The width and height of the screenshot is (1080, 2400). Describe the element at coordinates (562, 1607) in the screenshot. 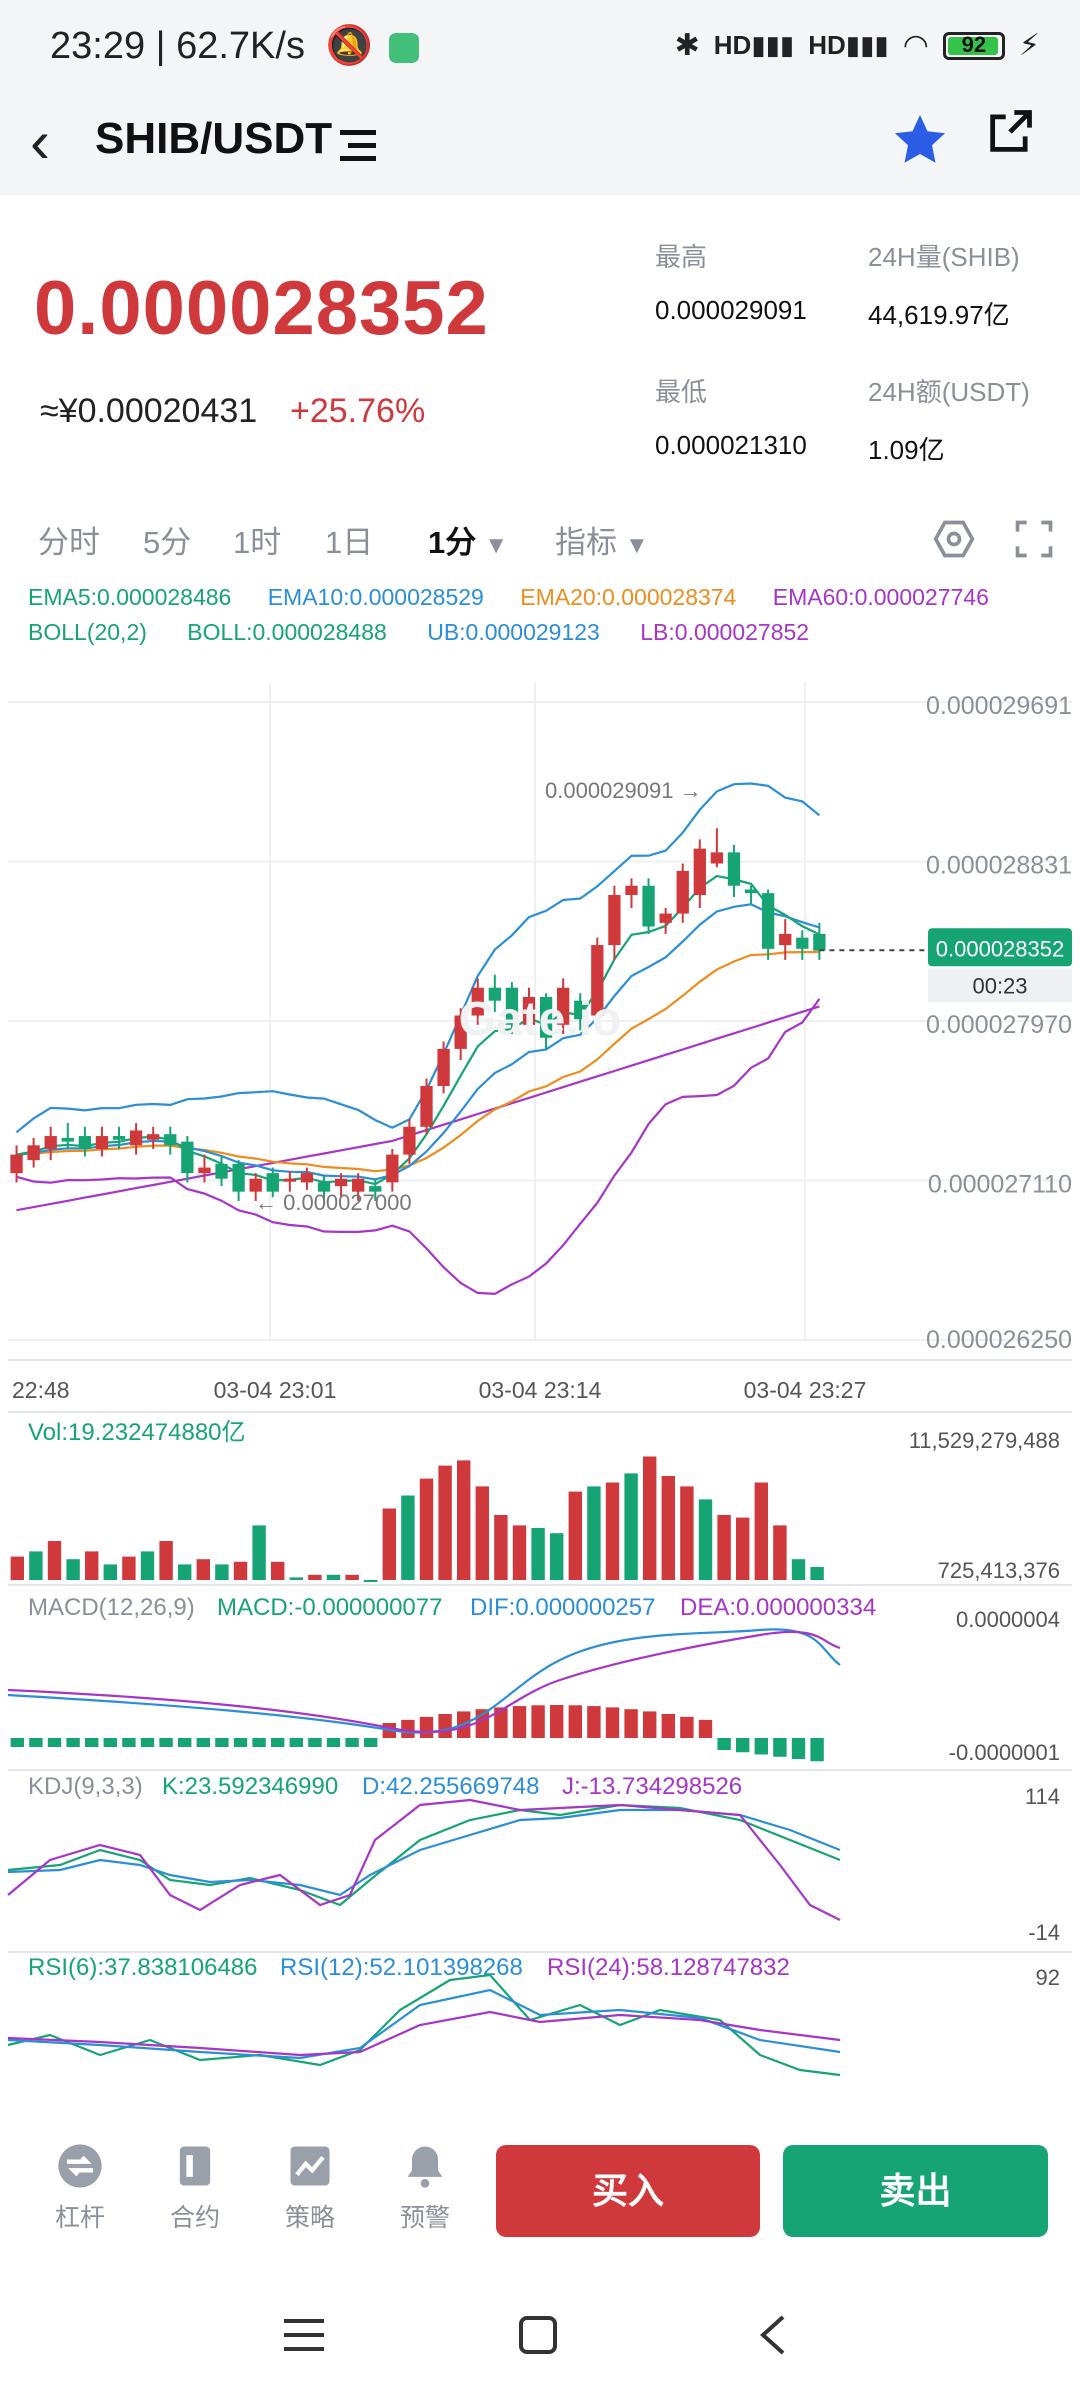

I see `dif-value: DIF:0.000000257` at that location.